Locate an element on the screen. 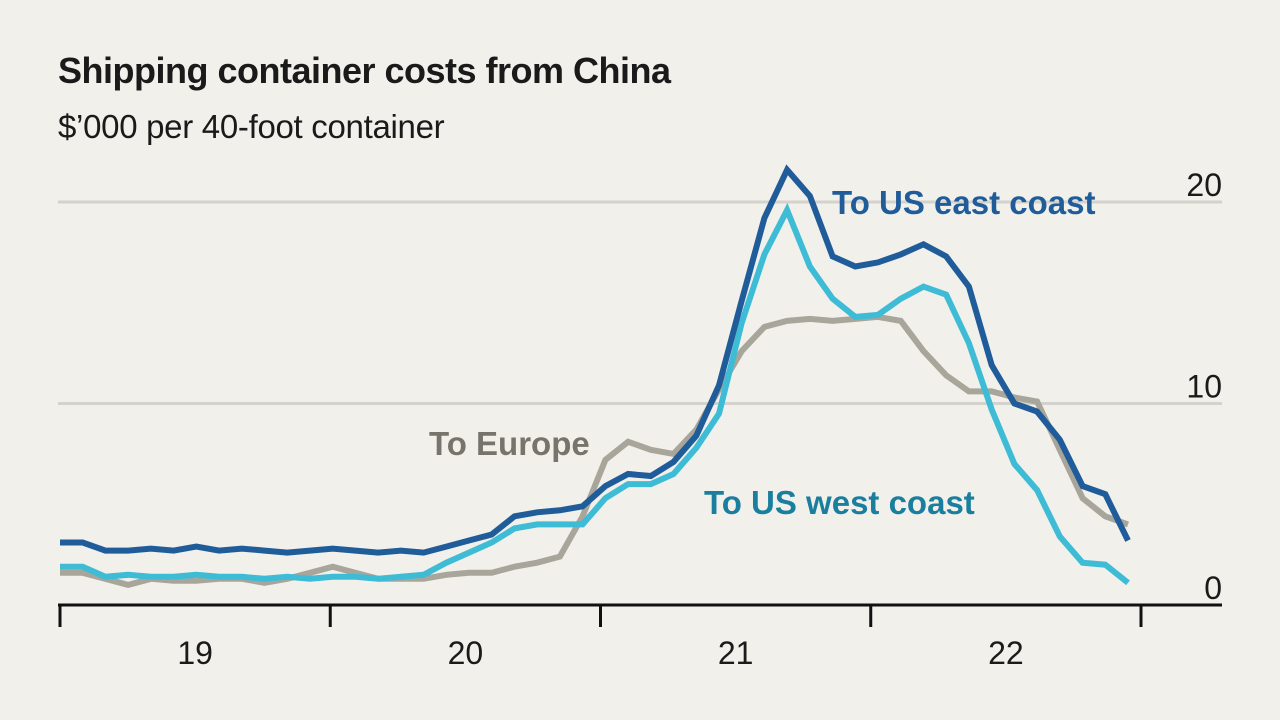  x-axis: 19 20 21 22 is located at coordinates (640, 637).